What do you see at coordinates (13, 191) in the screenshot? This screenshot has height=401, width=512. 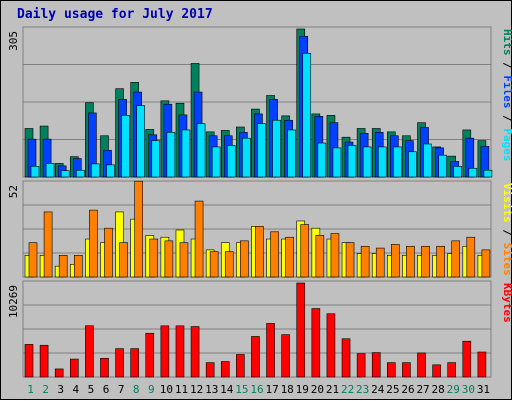 I see `panel-2-max-label: 52` at bounding box center [13, 191].